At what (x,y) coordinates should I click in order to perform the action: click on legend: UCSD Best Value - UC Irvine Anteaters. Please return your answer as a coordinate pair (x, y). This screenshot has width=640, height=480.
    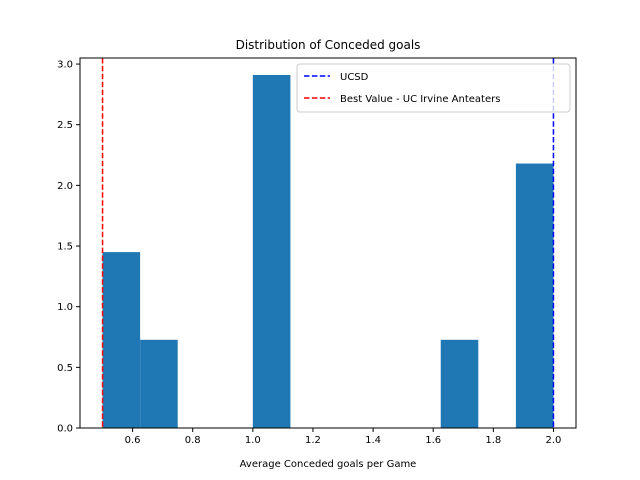
    Looking at the image, I should click on (433, 88).